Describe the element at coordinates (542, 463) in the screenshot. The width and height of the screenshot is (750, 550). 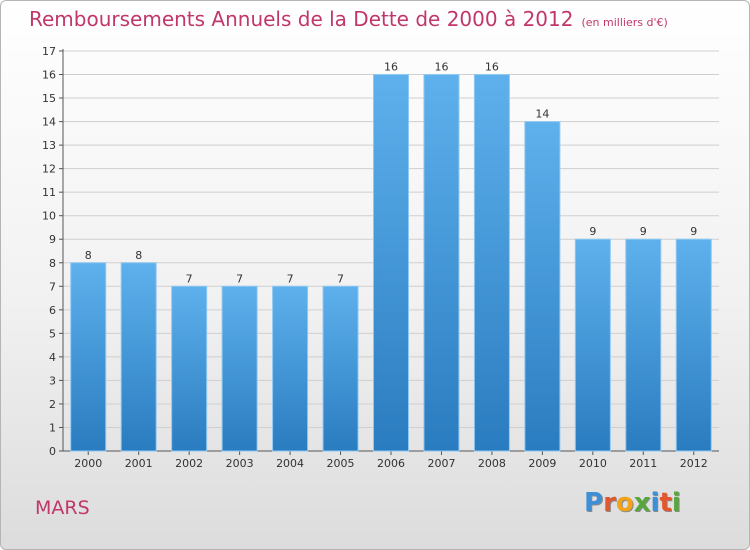
I see `x-tick-label: 2009` at that location.